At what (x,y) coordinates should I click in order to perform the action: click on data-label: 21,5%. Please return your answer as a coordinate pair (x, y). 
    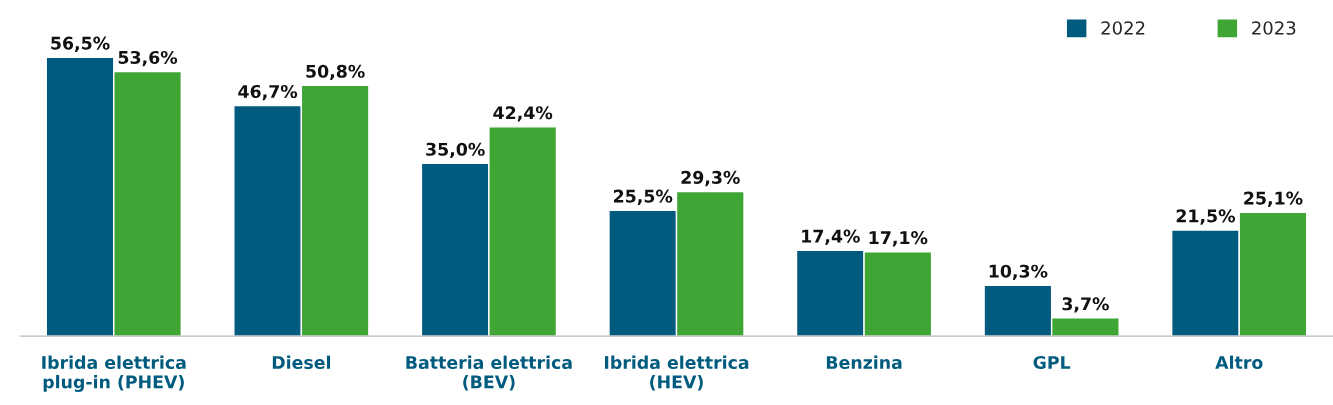
    Looking at the image, I should click on (1206, 217).